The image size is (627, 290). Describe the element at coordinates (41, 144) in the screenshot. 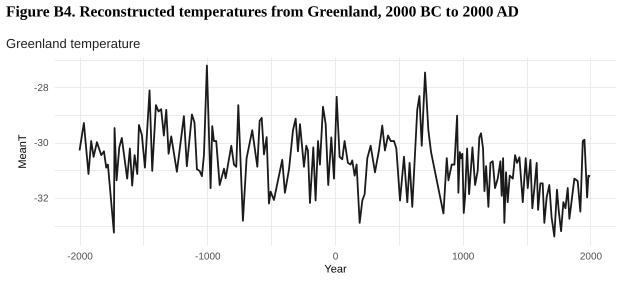

I see `y-tick-label: -30` at that location.